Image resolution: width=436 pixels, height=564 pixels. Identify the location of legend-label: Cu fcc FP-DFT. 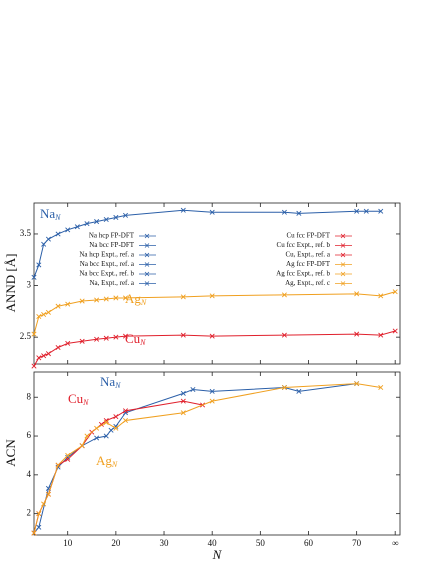
(308, 236).